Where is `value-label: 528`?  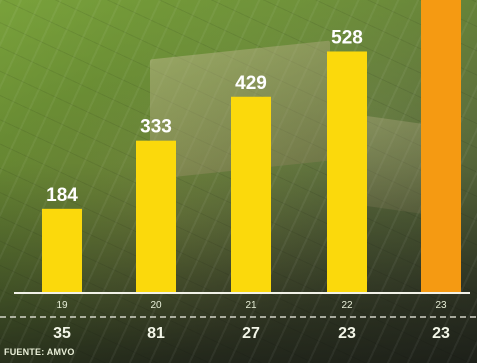
value-label: 528 is located at coordinates (347, 37).